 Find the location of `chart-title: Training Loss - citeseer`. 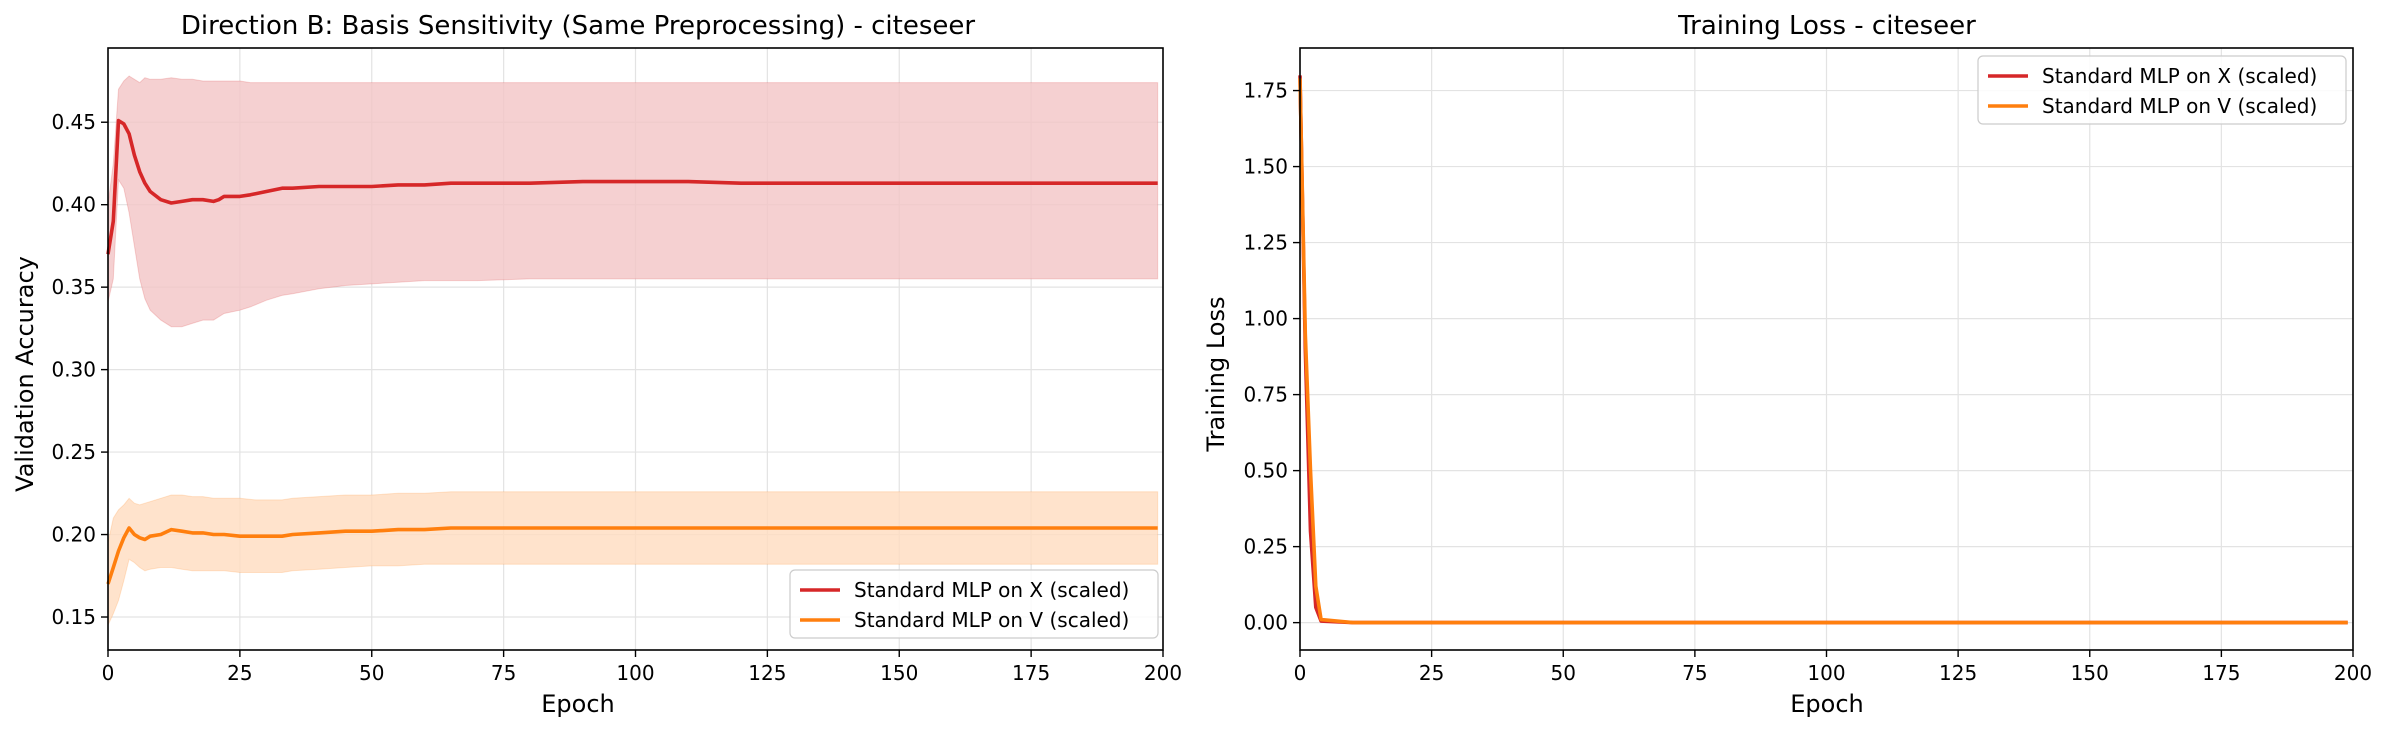

chart-title: Training Loss - citeseer is located at coordinates (1826, 26).